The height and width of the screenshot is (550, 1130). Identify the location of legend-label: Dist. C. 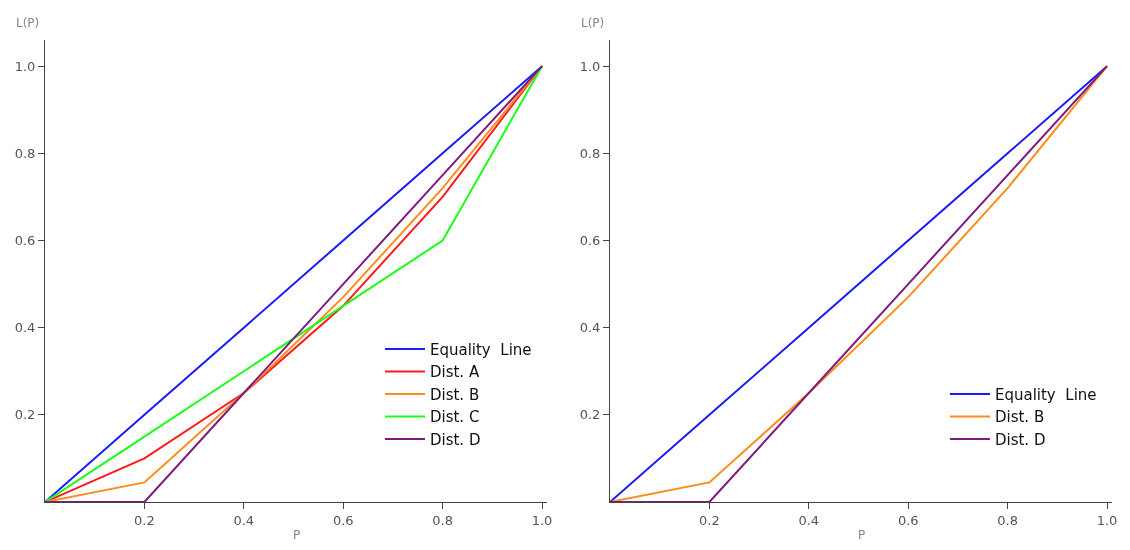
(454, 417).